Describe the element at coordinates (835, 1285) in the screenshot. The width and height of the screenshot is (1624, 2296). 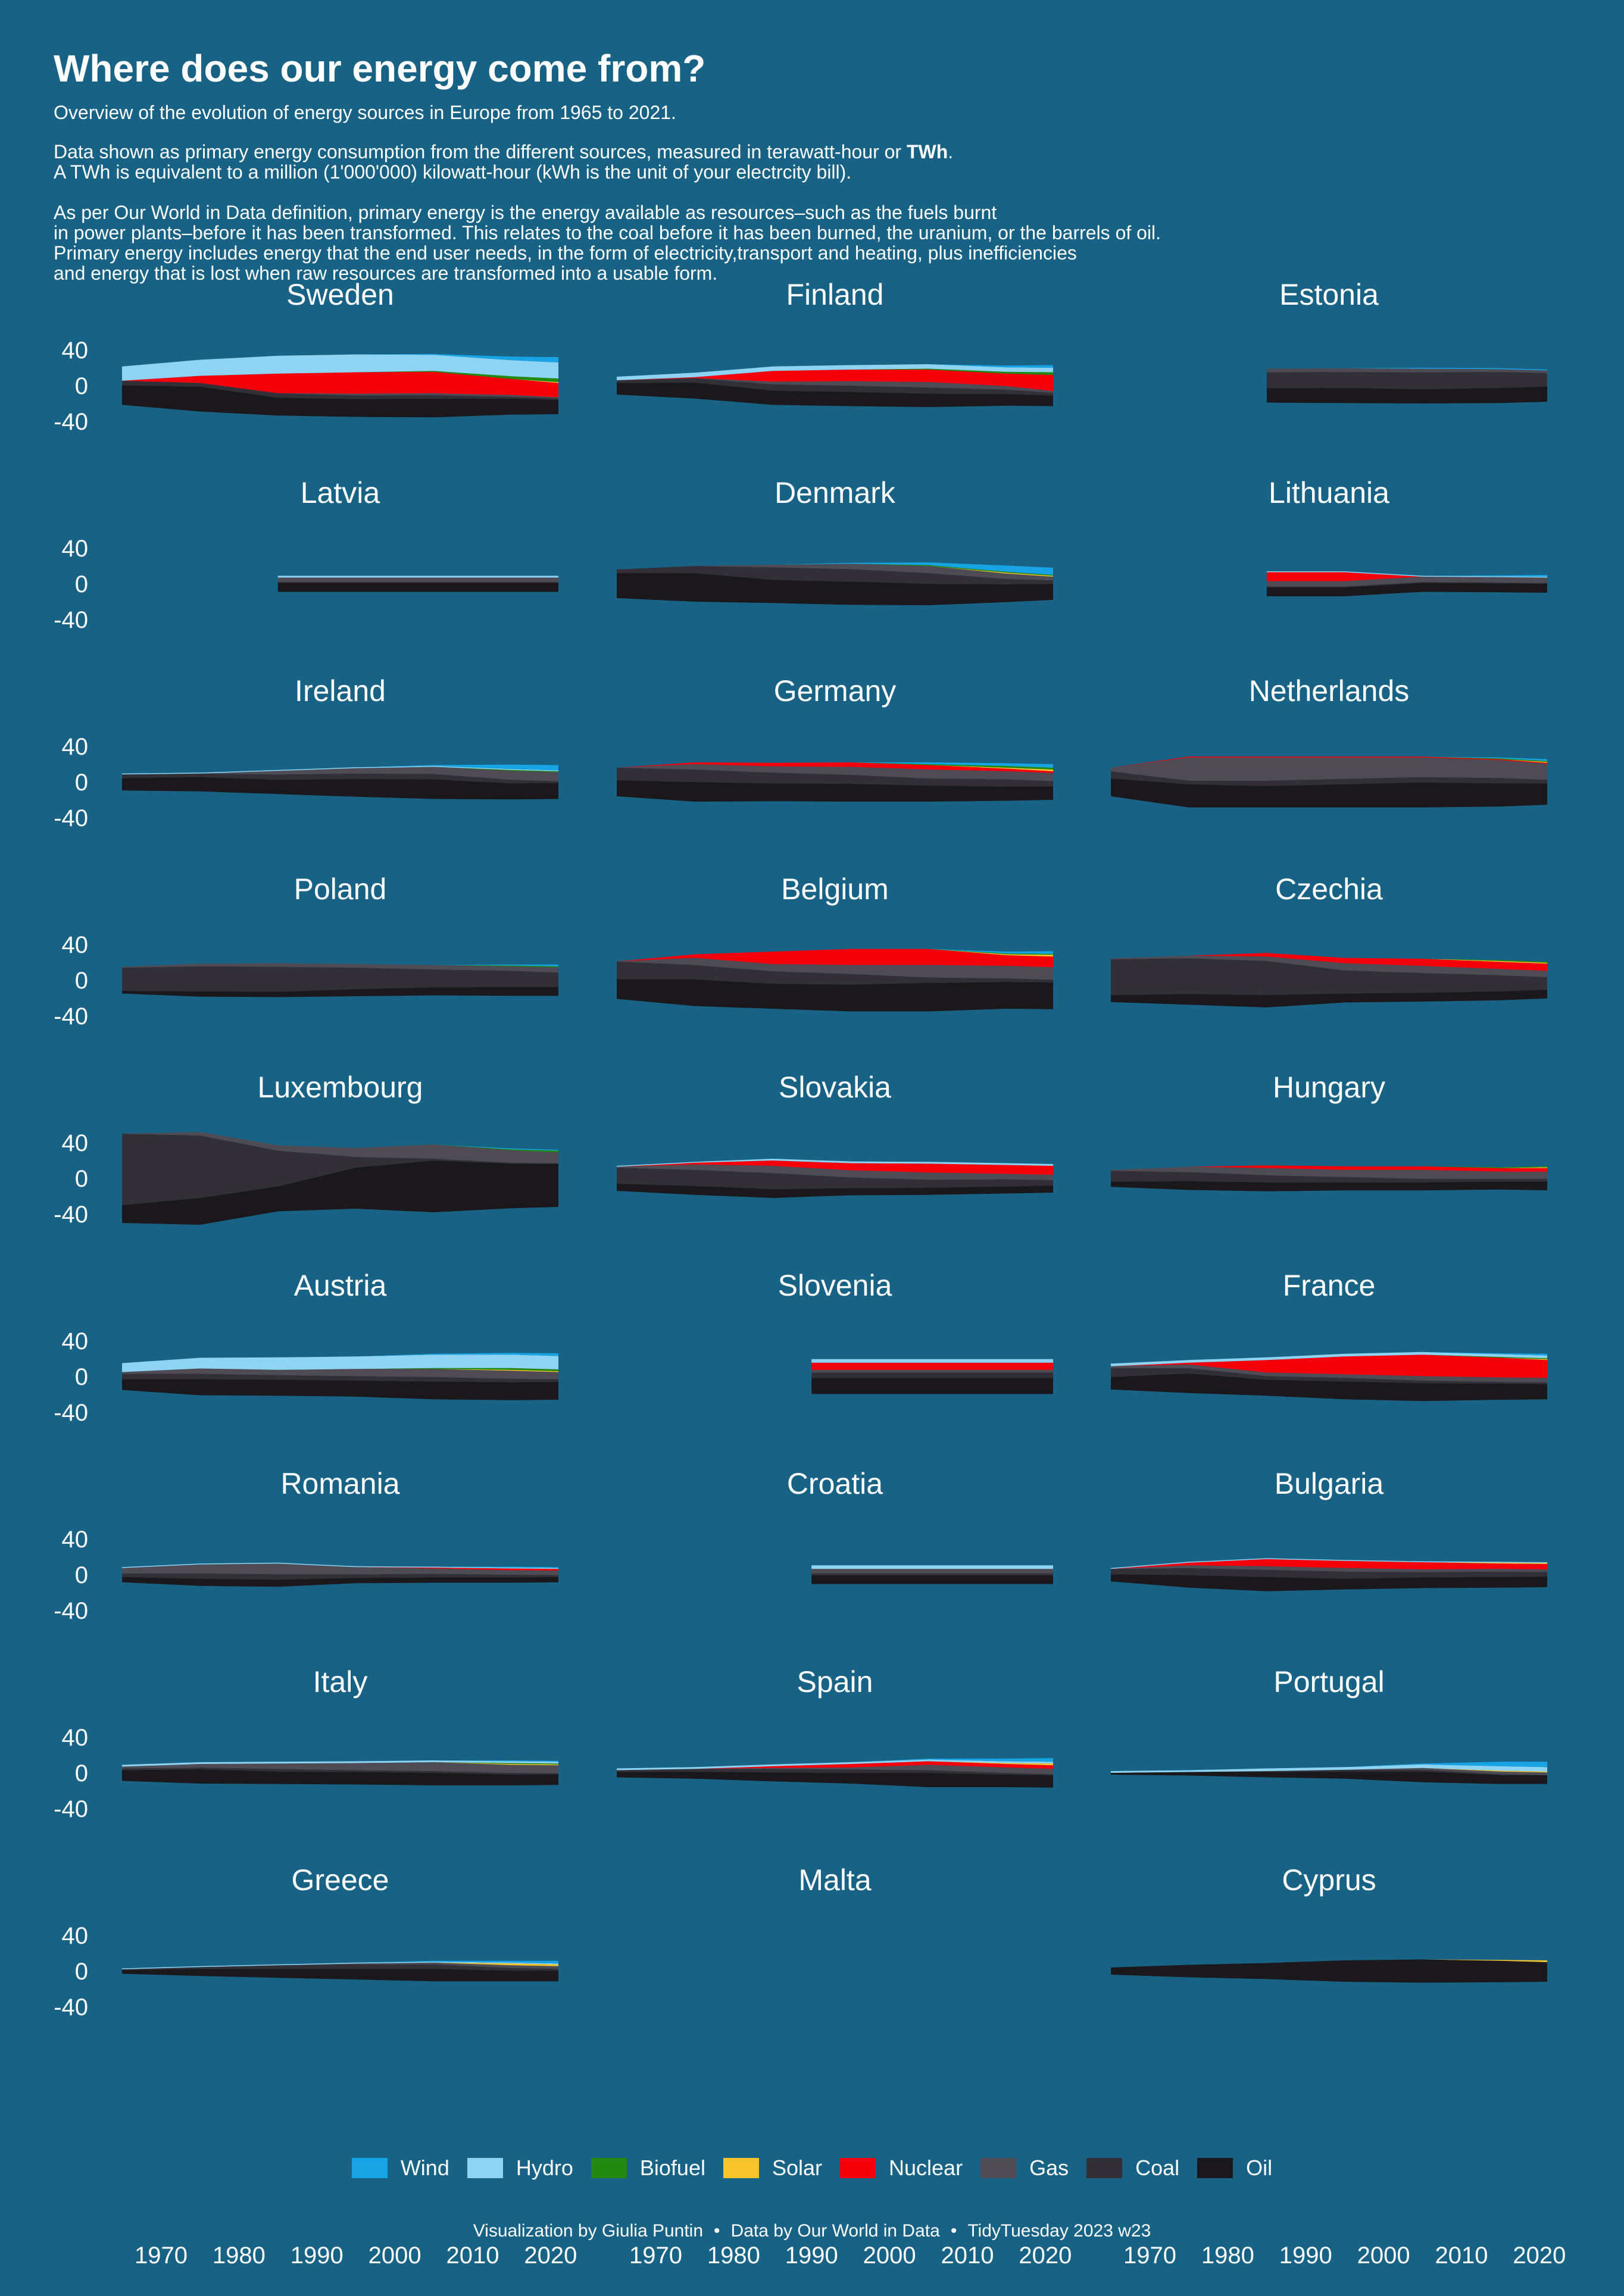
I see `panel-title: Slovenia` at that location.